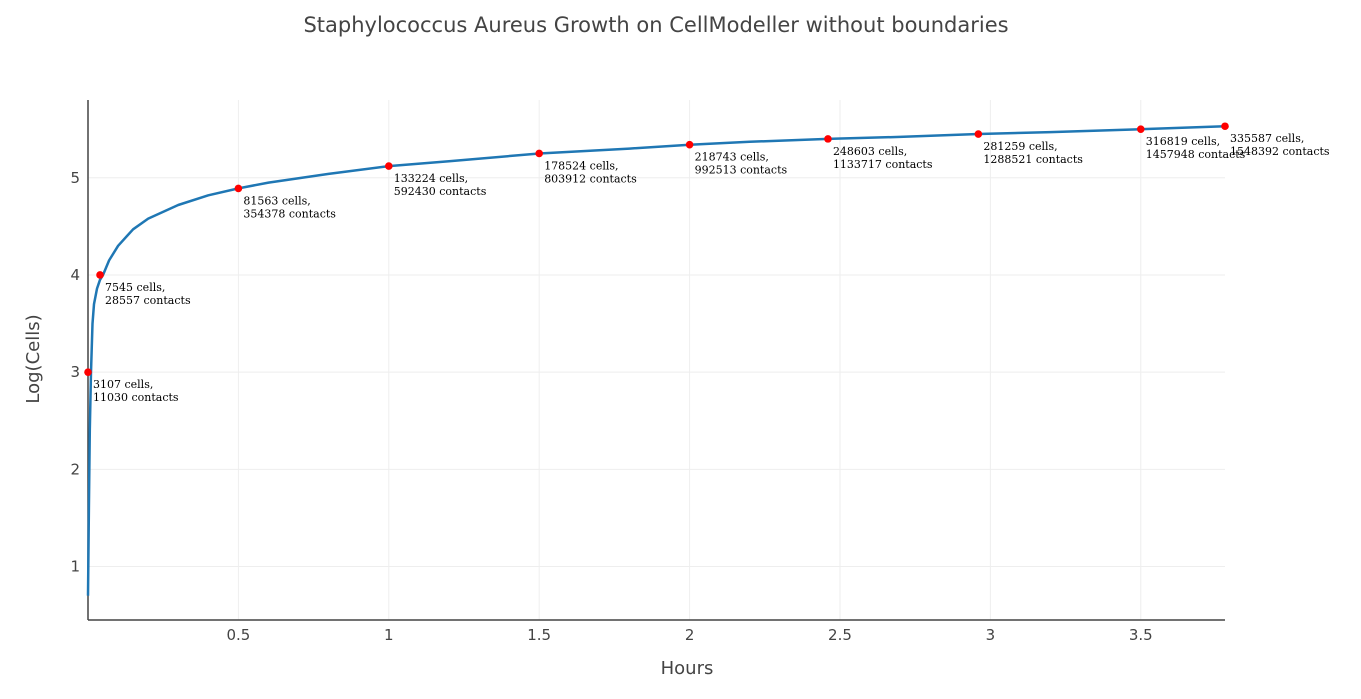 This screenshot has height=699, width=1361. What do you see at coordinates (741, 170) in the screenshot?
I see `annotation-contacts: 992513 contacts` at bounding box center [741, 170].